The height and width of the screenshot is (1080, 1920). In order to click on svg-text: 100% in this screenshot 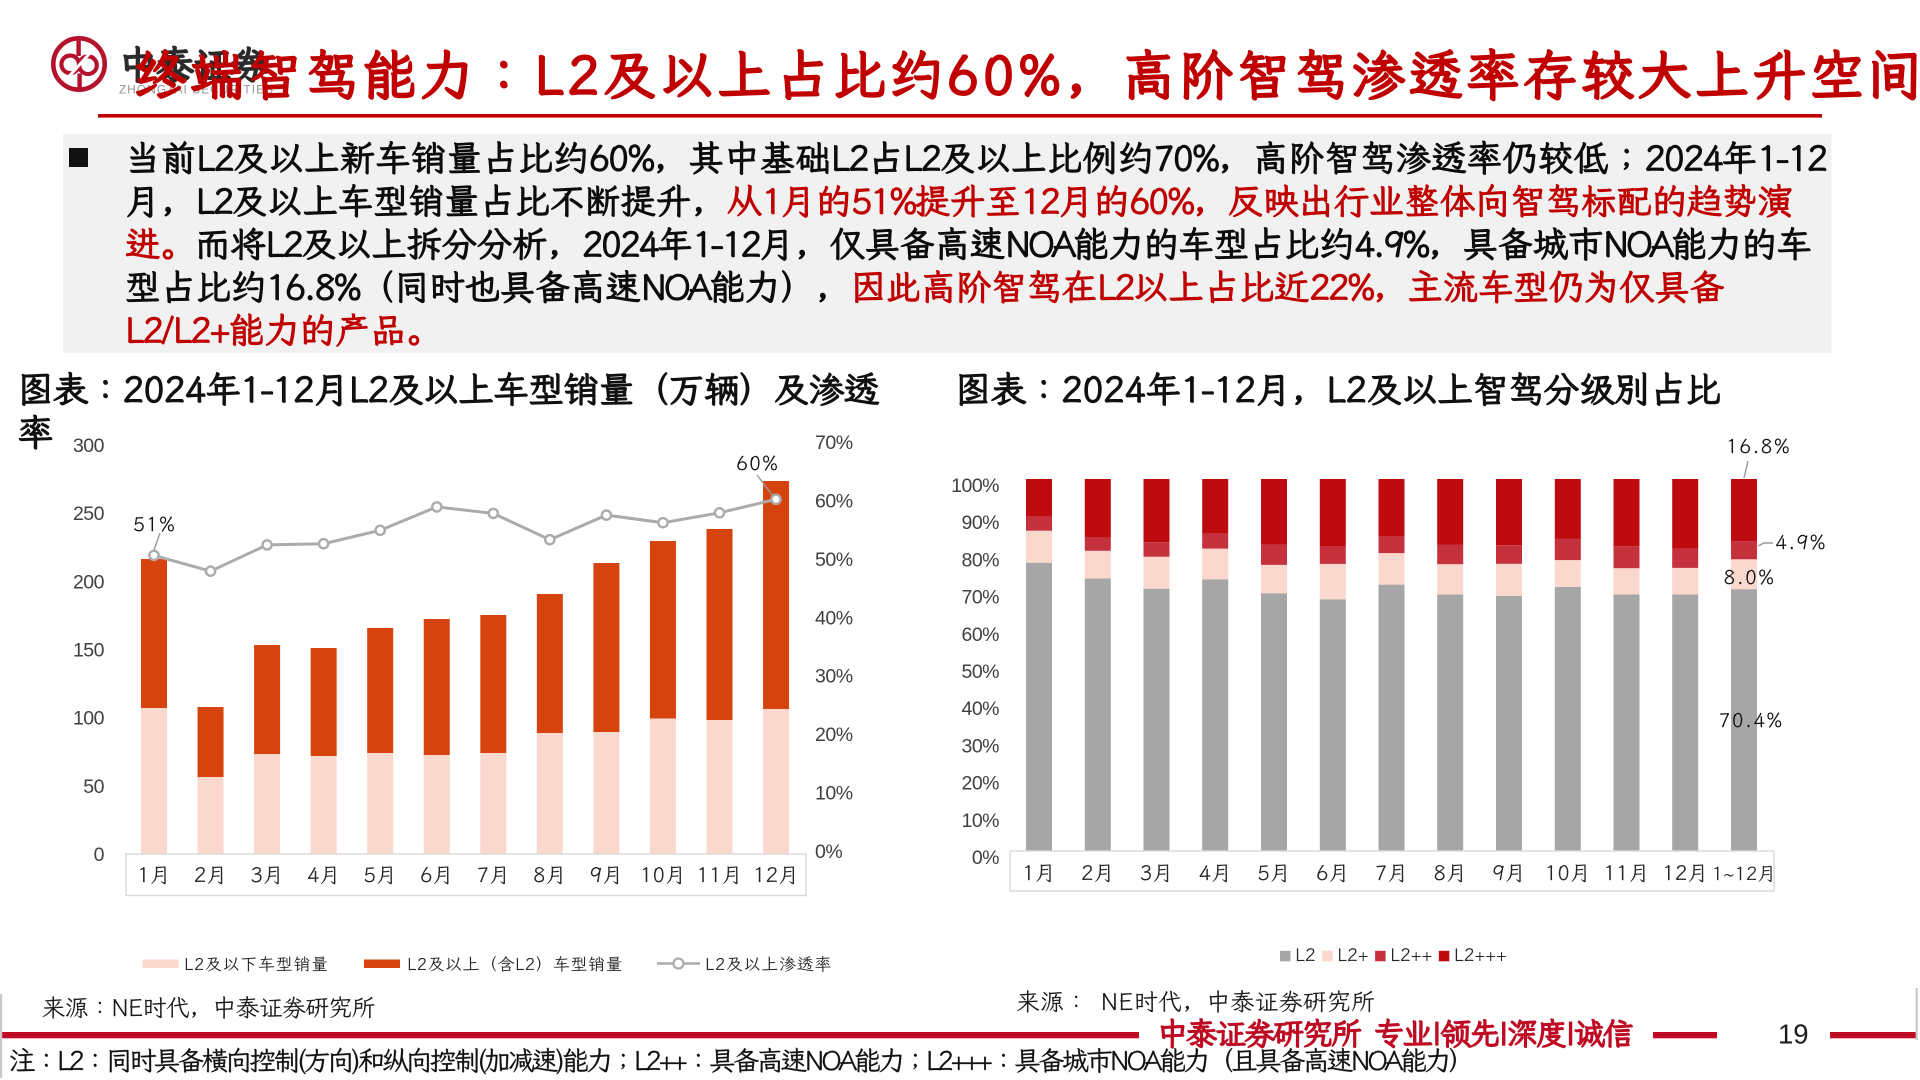, I will do `click(975, 486)`.